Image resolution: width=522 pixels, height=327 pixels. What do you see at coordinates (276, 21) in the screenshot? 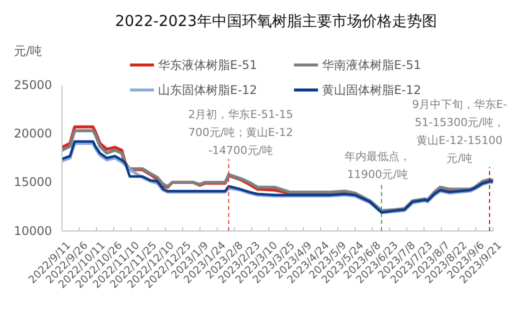
I see `chart-title: 2022-2023年中国环氧树脂主要市场价格走势图` at bounding box center [276, 21].